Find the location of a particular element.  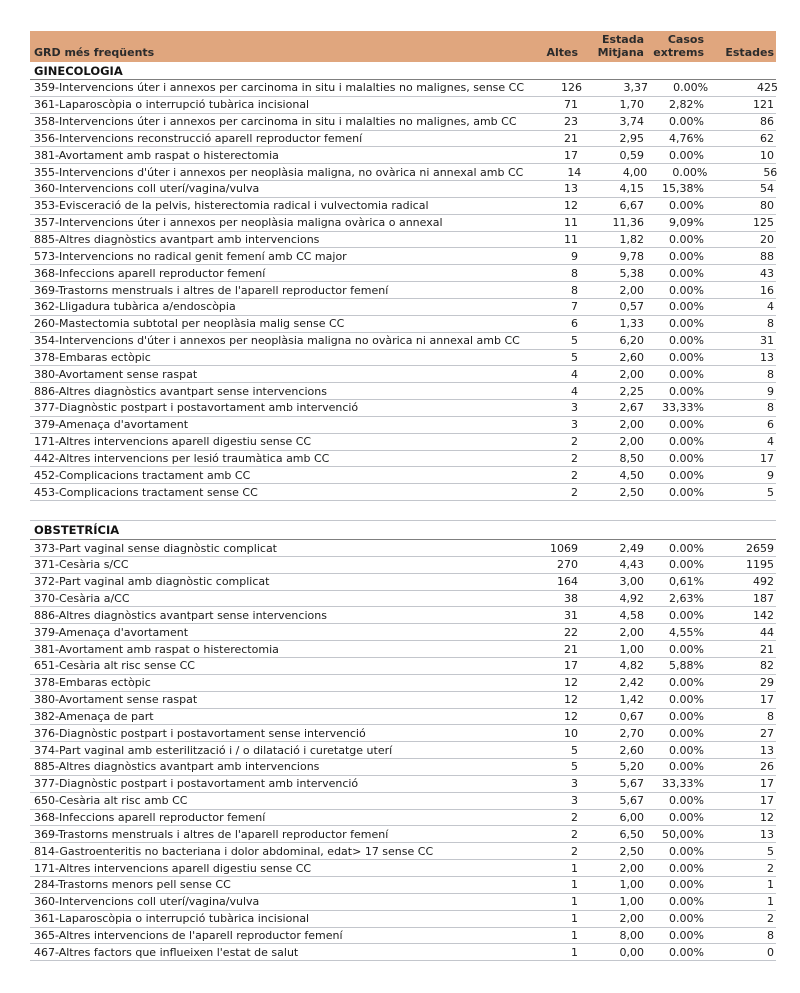

cell-altes: 12 is located at coordinates (571, 206).